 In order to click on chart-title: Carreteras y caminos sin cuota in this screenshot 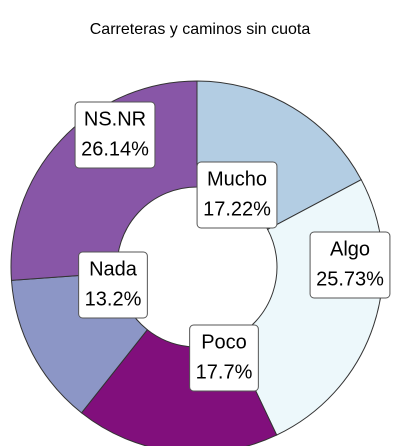, I will do `click(200, 29)`.